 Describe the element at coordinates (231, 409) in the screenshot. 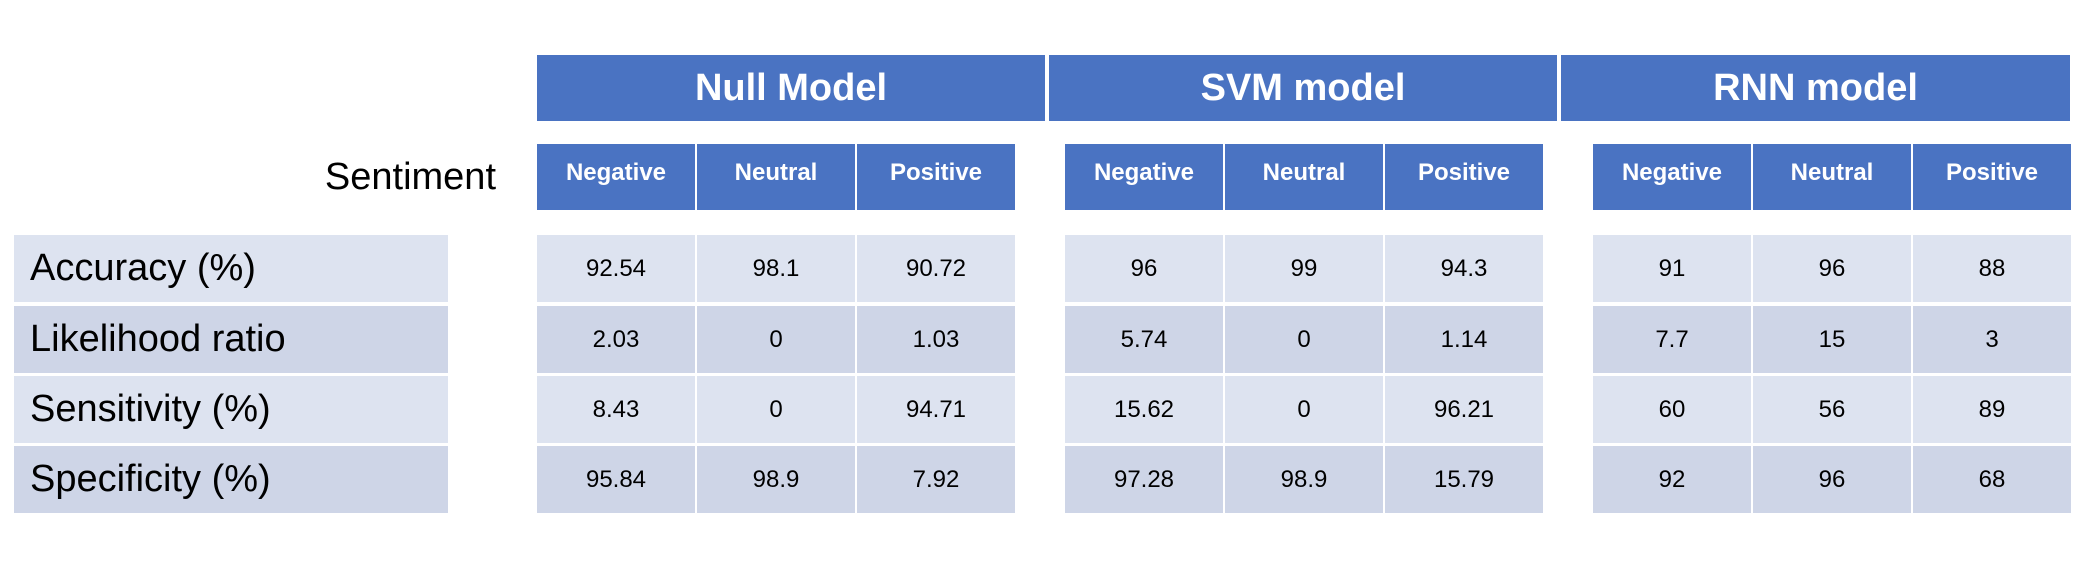

I see `row-label-2: Sensitivity (%)` at that location.